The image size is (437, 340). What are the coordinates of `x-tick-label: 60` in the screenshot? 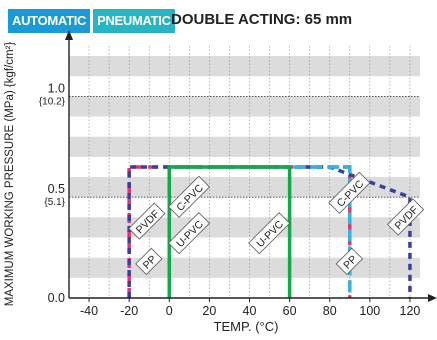 It's located at (290, 311).